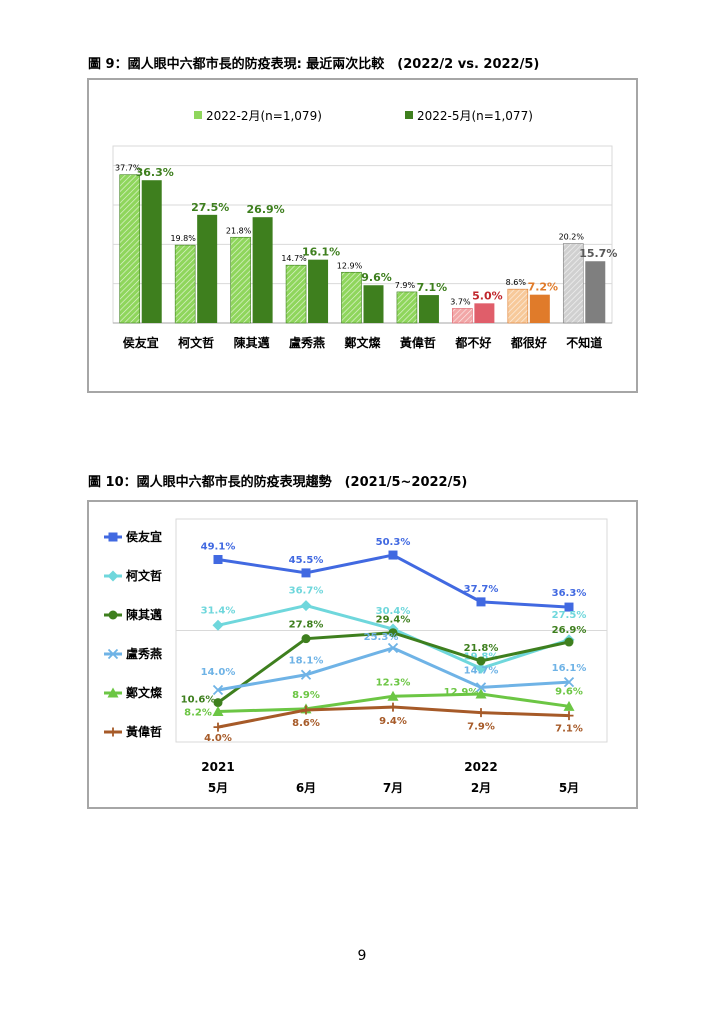  Describe the element at coordinates (481, 788) in the screenshot. I see `line-month-label-3: 2月` at that location.